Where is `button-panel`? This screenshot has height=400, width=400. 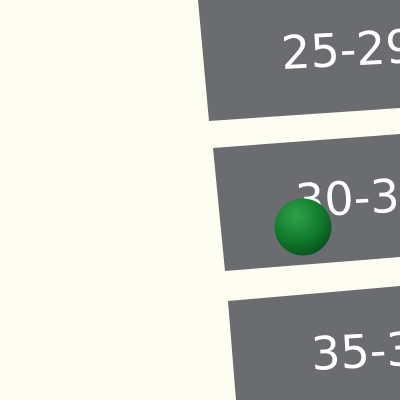 button-panel is located at coordinates (314, 343).